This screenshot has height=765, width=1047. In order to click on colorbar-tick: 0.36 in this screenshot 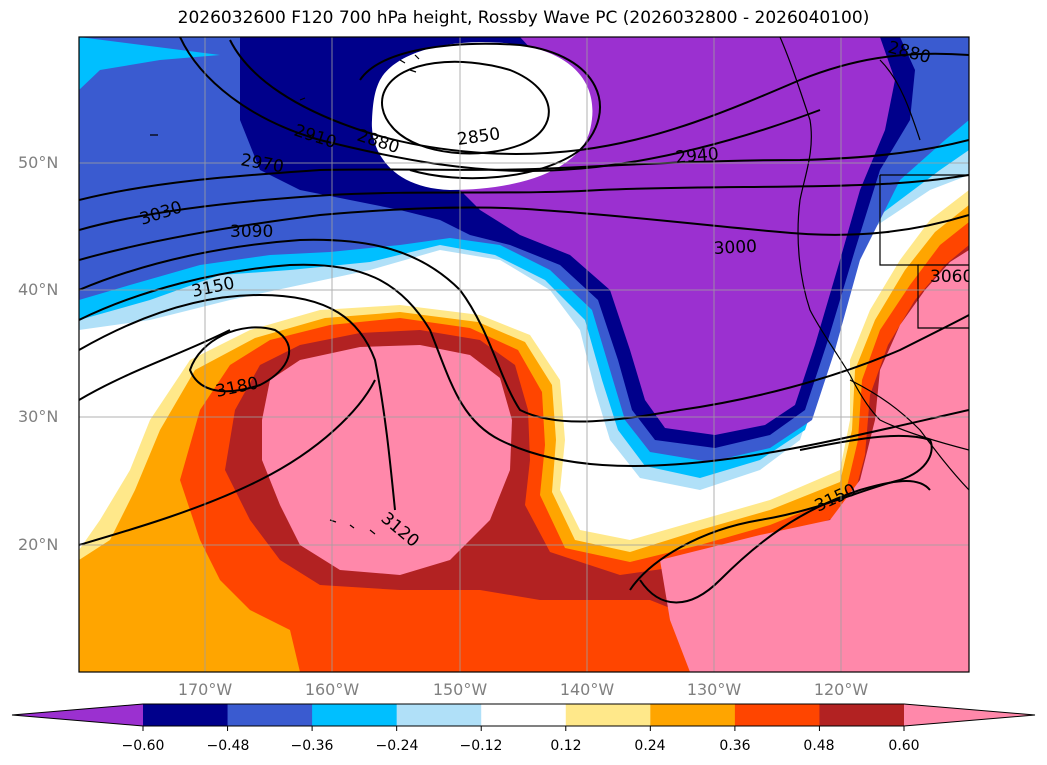, I will do `click(735, 746)`.